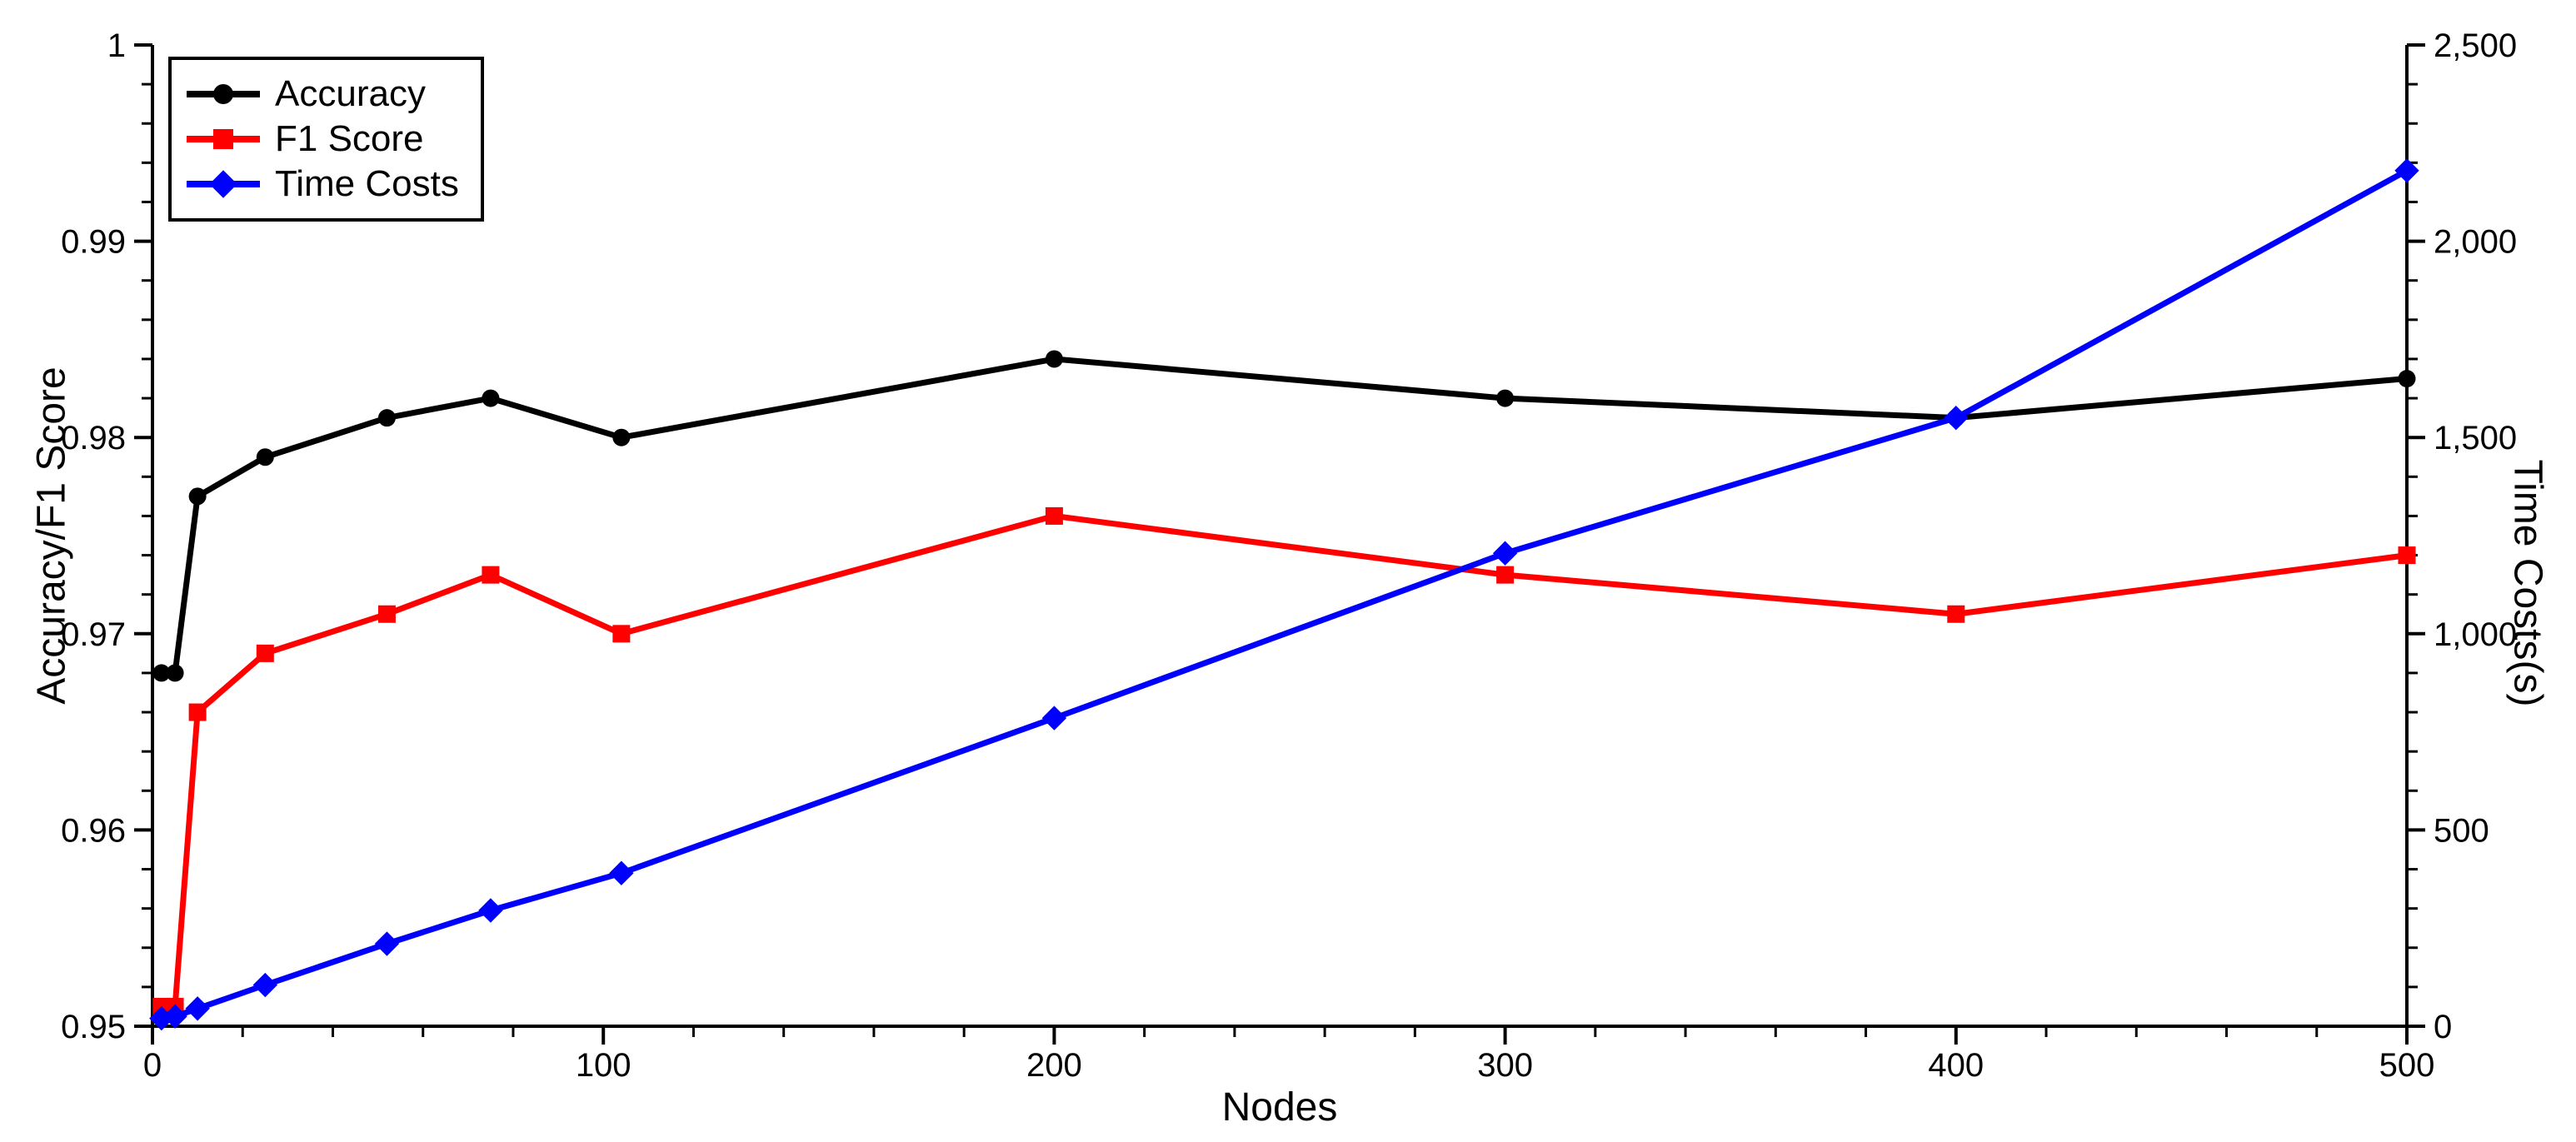 The width and height of the screenshot is (2576, 1142). What do you see at coordinates (1054, 1065) in the screenshot?
I see `x-tick-label: 200` at bounding box center [1054, 1065].